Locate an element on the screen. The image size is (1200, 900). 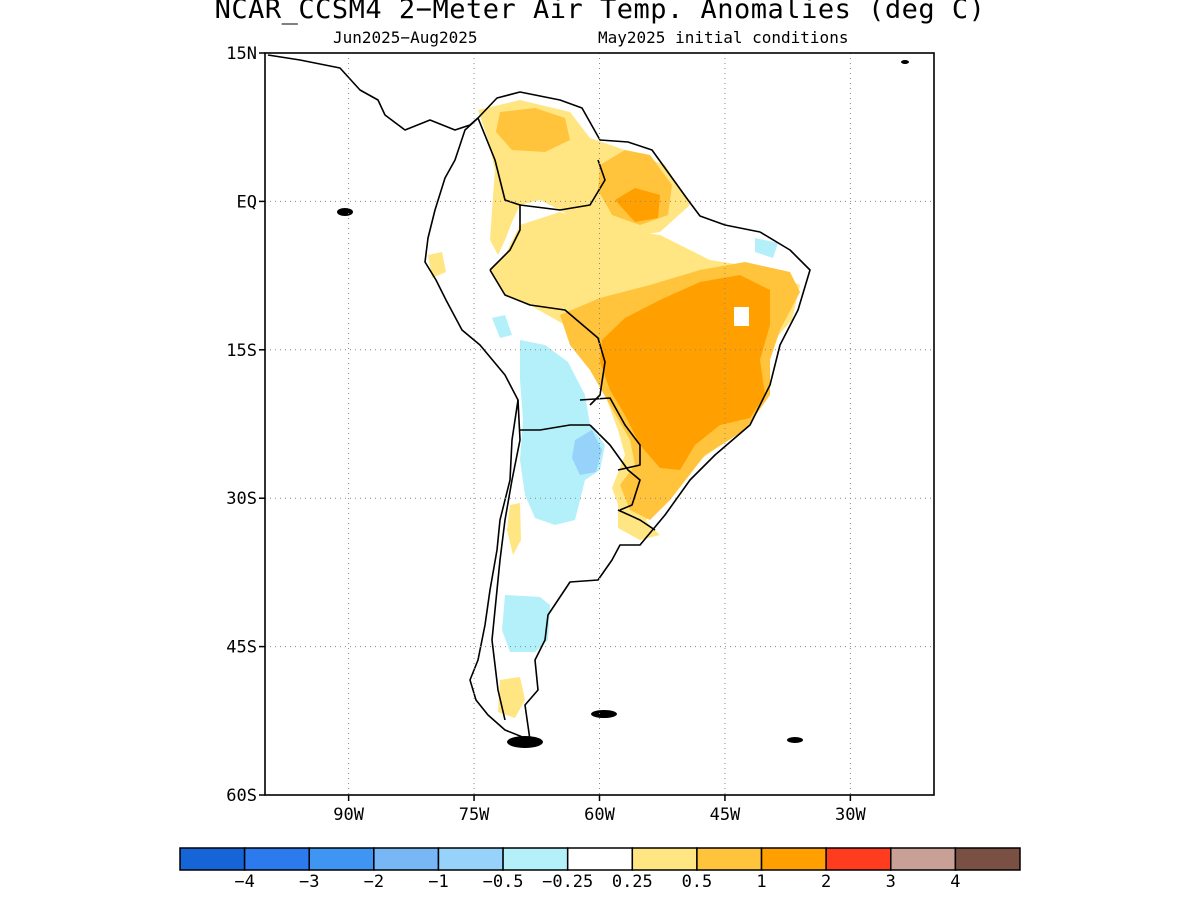
lon-tick-label: 90W is located at coordinates (348, 815).